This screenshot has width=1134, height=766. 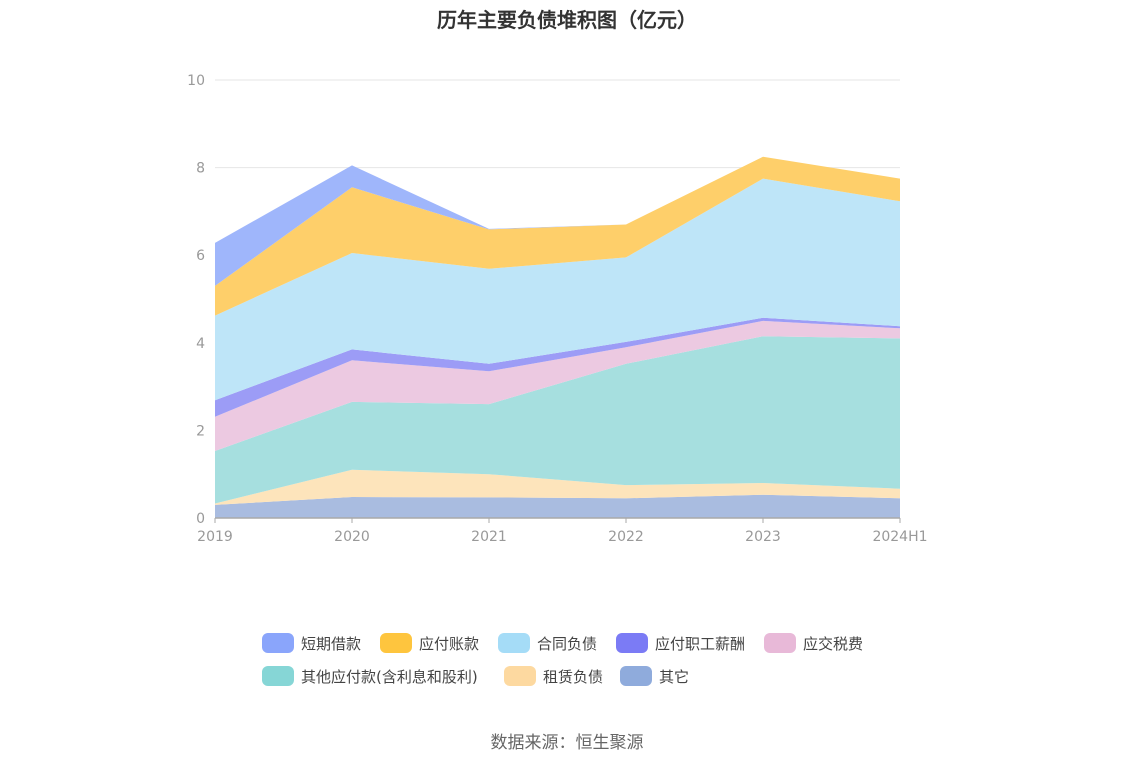 I want to click on area-其他应付款(含利息和股利), so click(x=557, y=420).